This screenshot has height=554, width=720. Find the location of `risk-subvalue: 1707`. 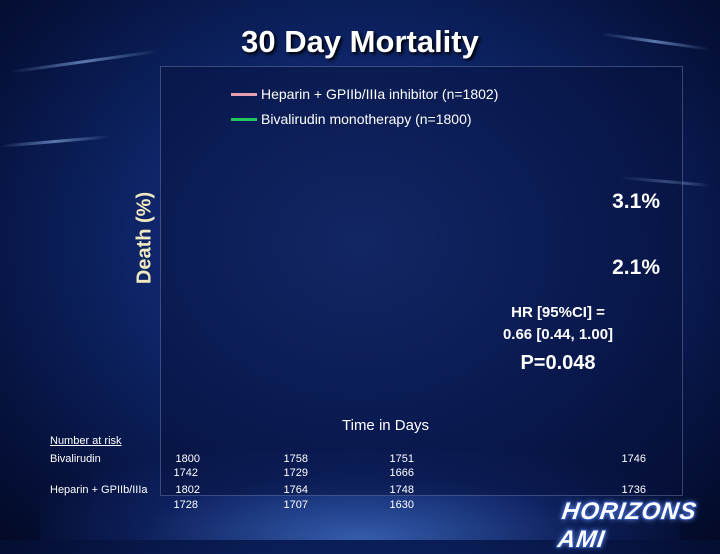

risk-subvalue: 1707 is located at coordinates (295, 505).